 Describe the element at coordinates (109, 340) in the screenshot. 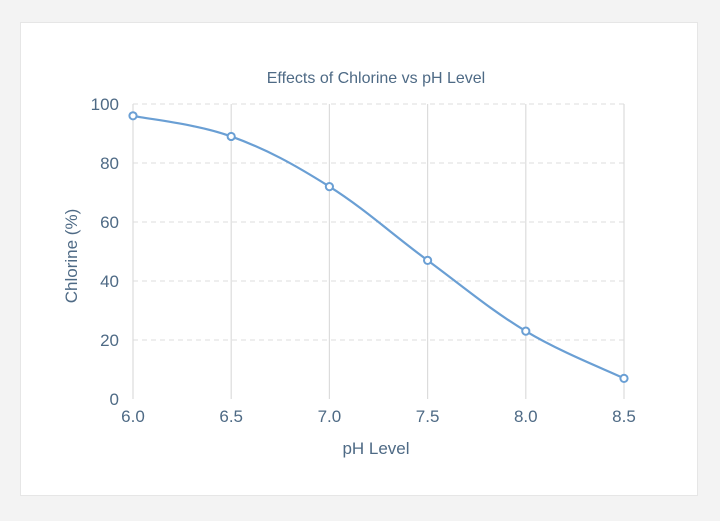

I see `y-tick-label: 20` at that location.